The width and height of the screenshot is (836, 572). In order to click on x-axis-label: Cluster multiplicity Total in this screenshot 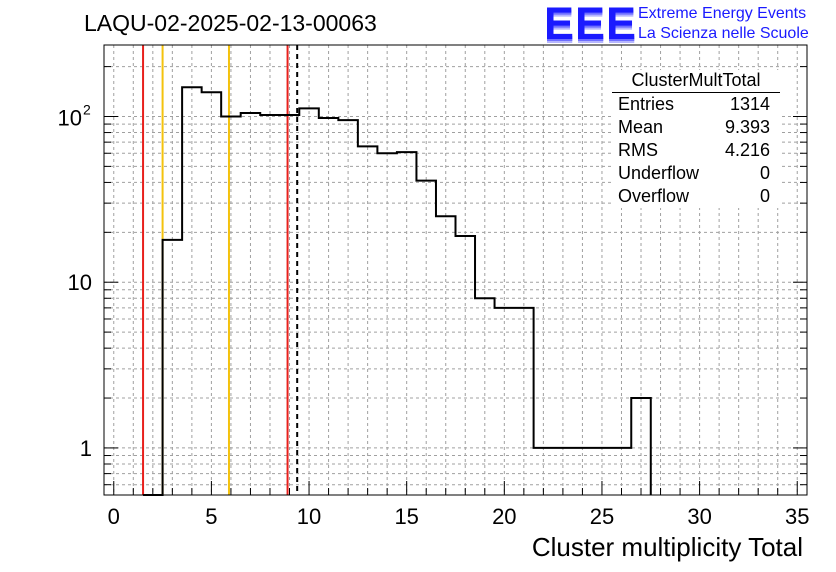, I will do `click(667, 547)`.